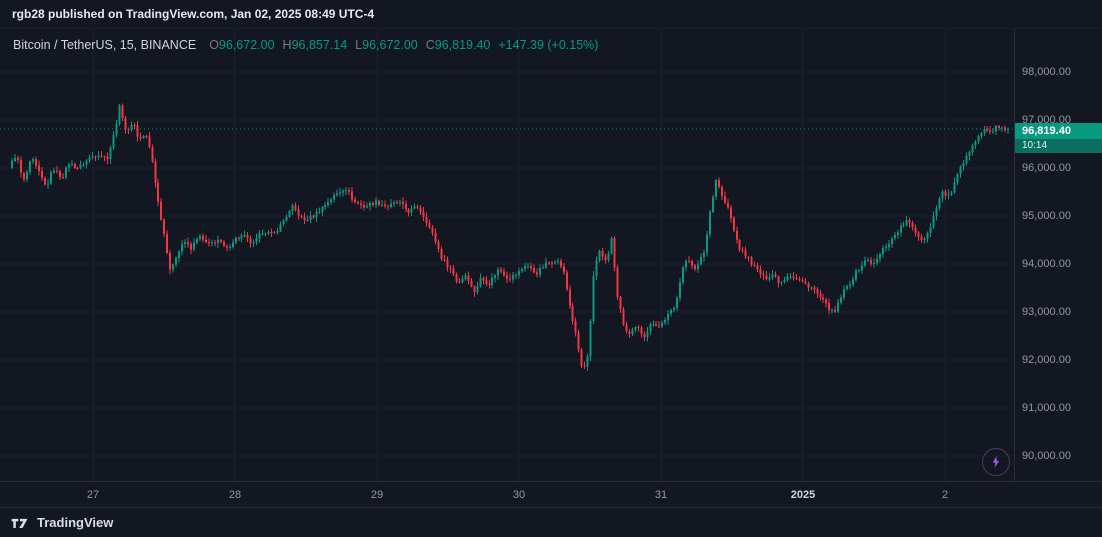 The image size is (1102, 537). I want to click on price-axis-label: 96,000.00, so click(1046, 168).